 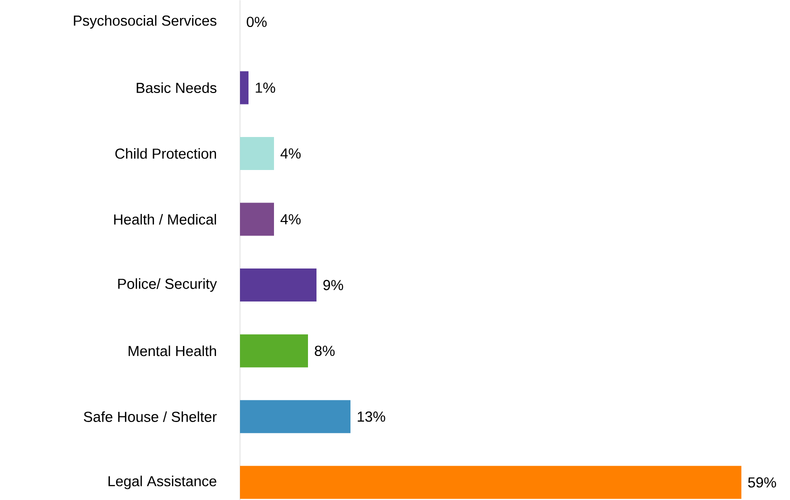 What do you see at coordinates (372, 416) in the screenshot?
I see `data-label: 13%` at bounding box center [372, 416].